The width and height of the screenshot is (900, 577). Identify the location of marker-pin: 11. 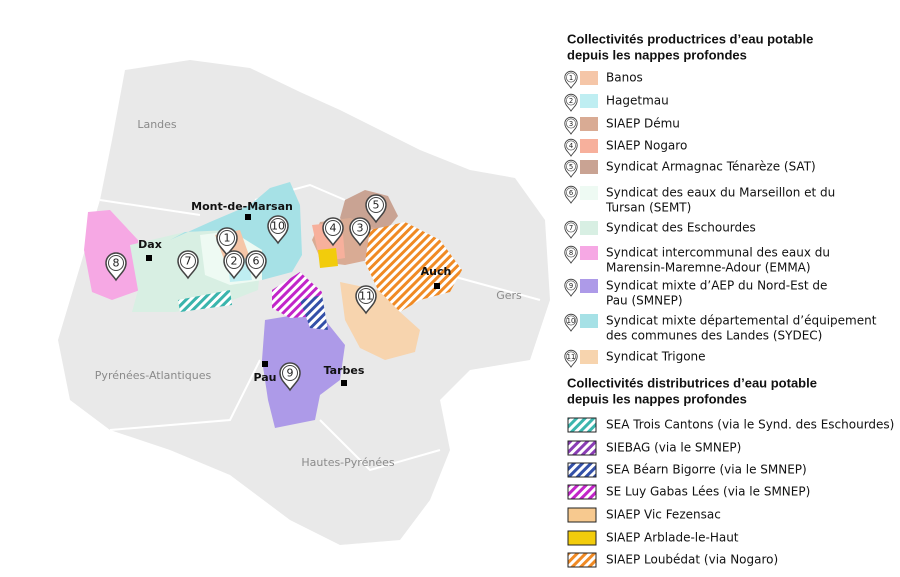
(366, 300).